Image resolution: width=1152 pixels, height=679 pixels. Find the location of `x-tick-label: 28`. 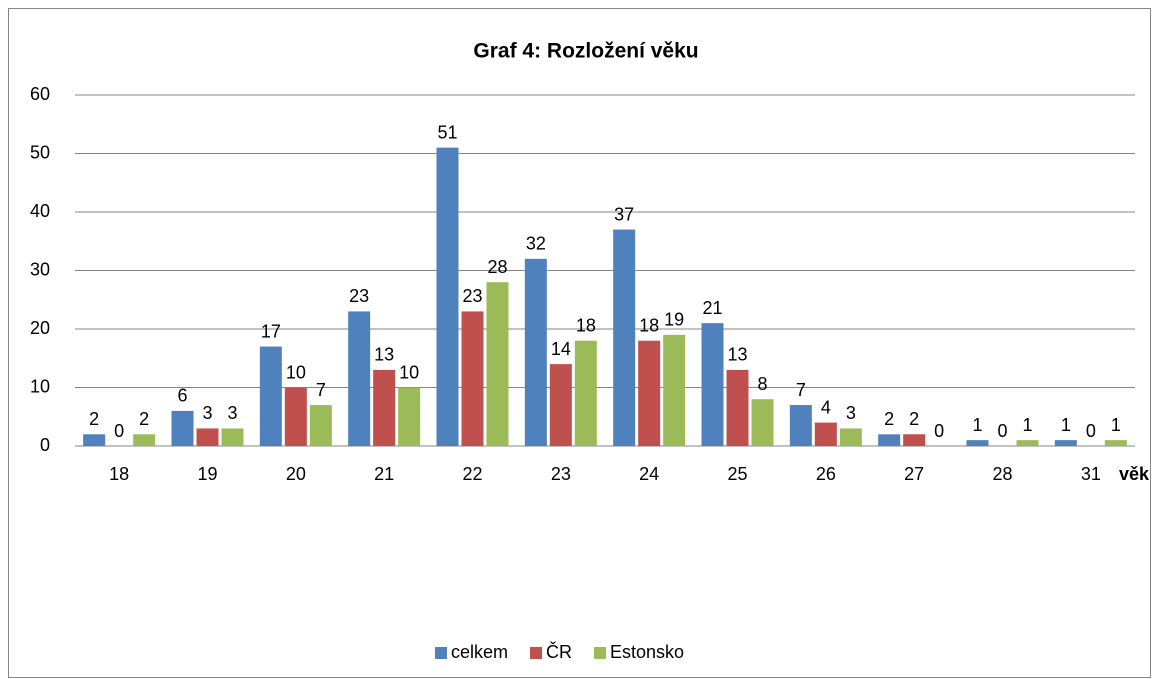

x-tick-label: 28 is located at coordinates (1002, 474).